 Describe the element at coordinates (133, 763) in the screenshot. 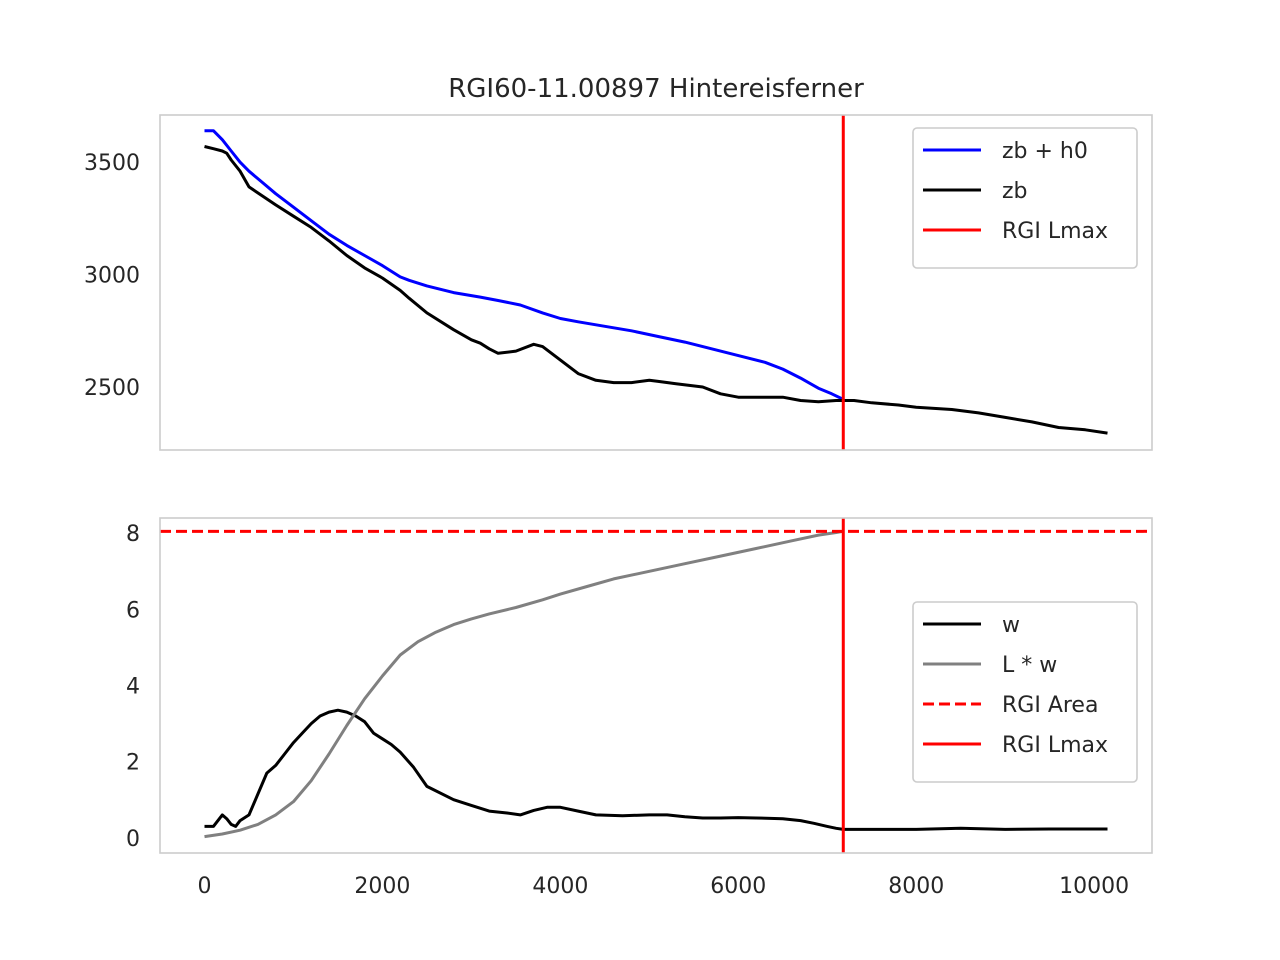

I see `y-tick-label: 2` at that location.